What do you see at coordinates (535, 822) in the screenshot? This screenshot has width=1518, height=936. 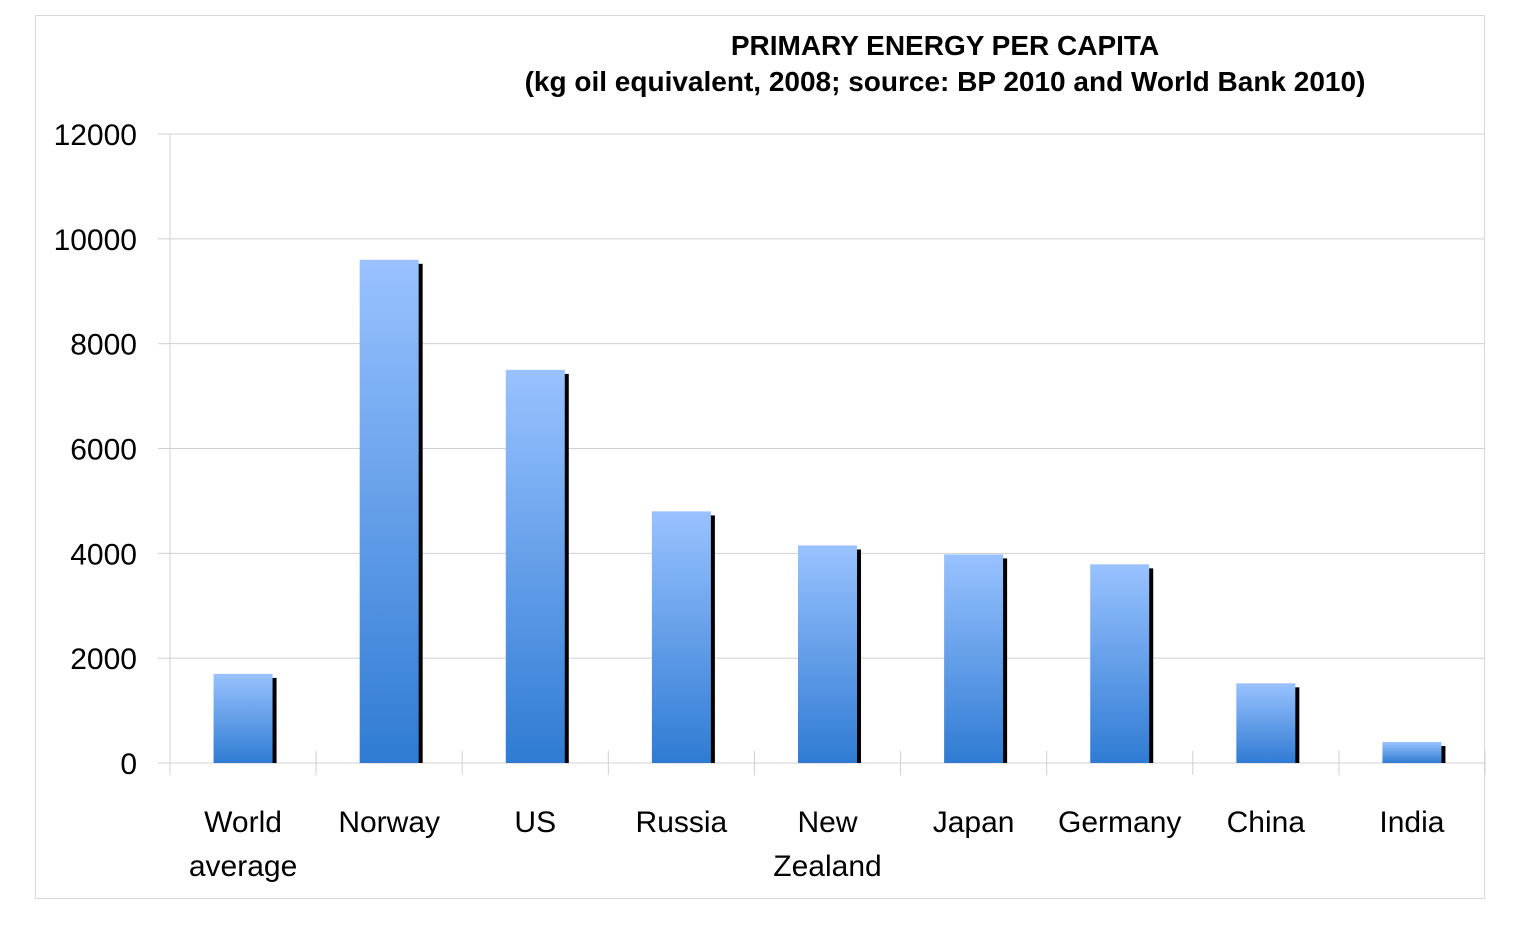 I see `x-category-label: US` at bounding box center [535, 822].